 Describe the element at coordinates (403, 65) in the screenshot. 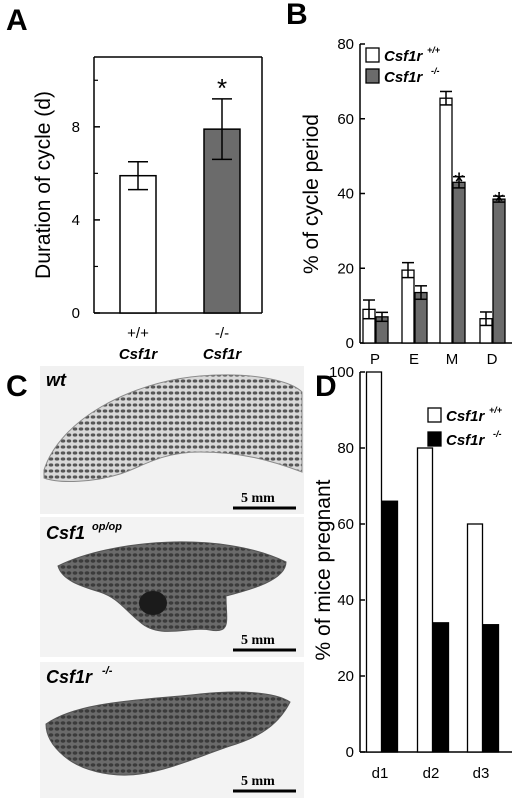

I see `panel-b-legend: Csf1r +/+ Csf1r -/-` at that location.